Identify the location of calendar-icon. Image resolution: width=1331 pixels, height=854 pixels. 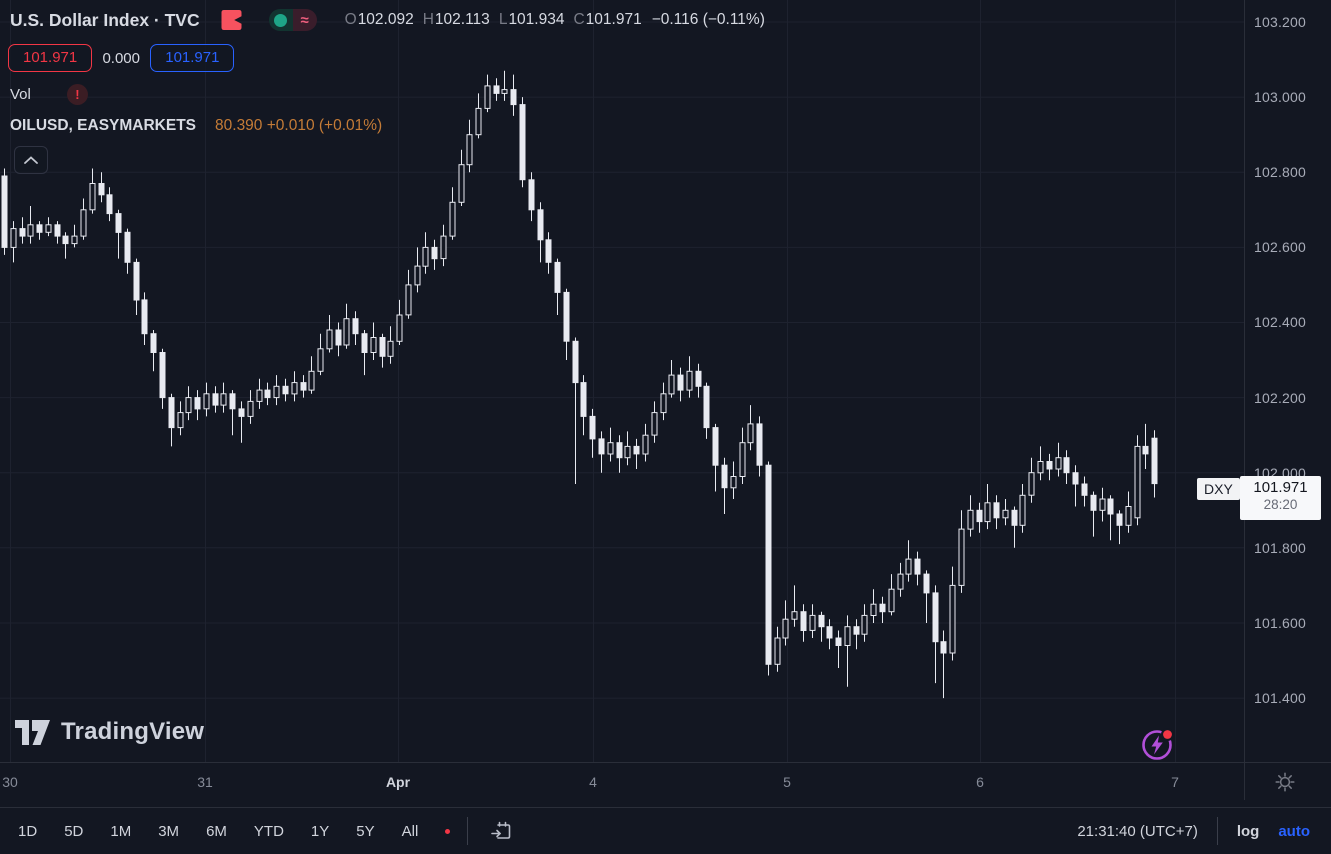
(501, 830).